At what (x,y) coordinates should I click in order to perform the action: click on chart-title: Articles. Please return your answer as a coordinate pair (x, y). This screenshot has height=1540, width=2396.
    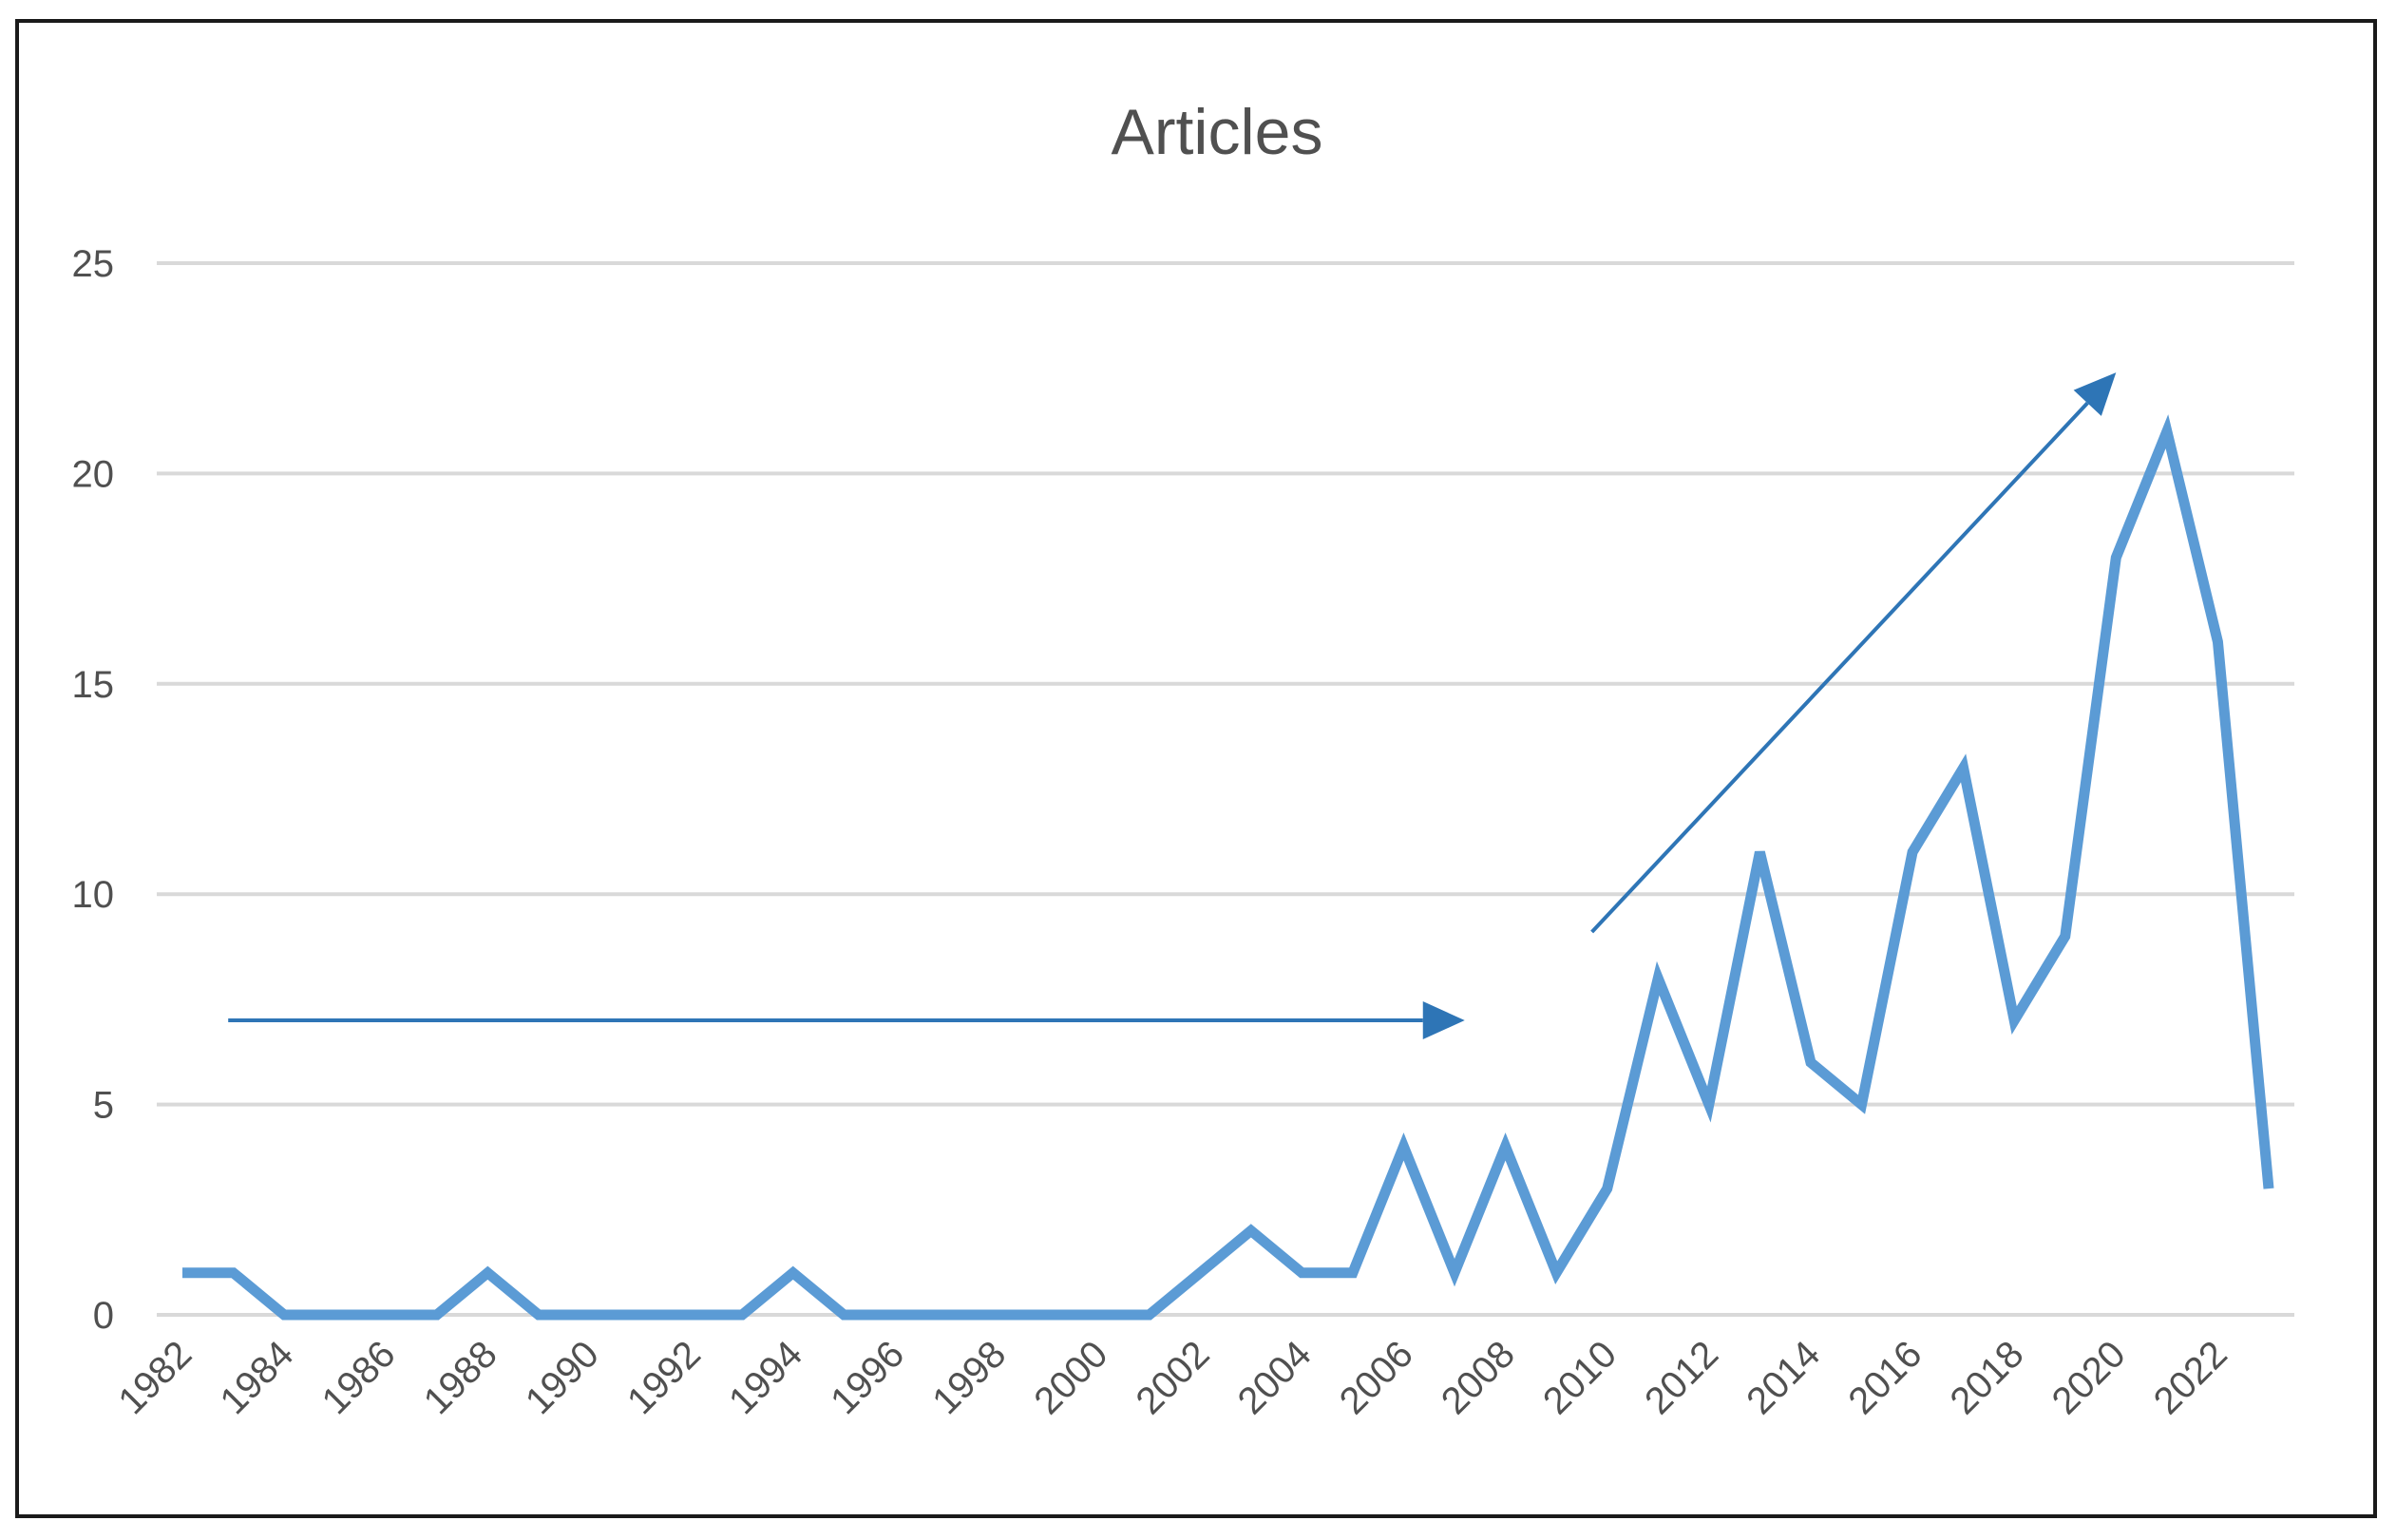
    Looking at the image, I should click on (1217, 132).